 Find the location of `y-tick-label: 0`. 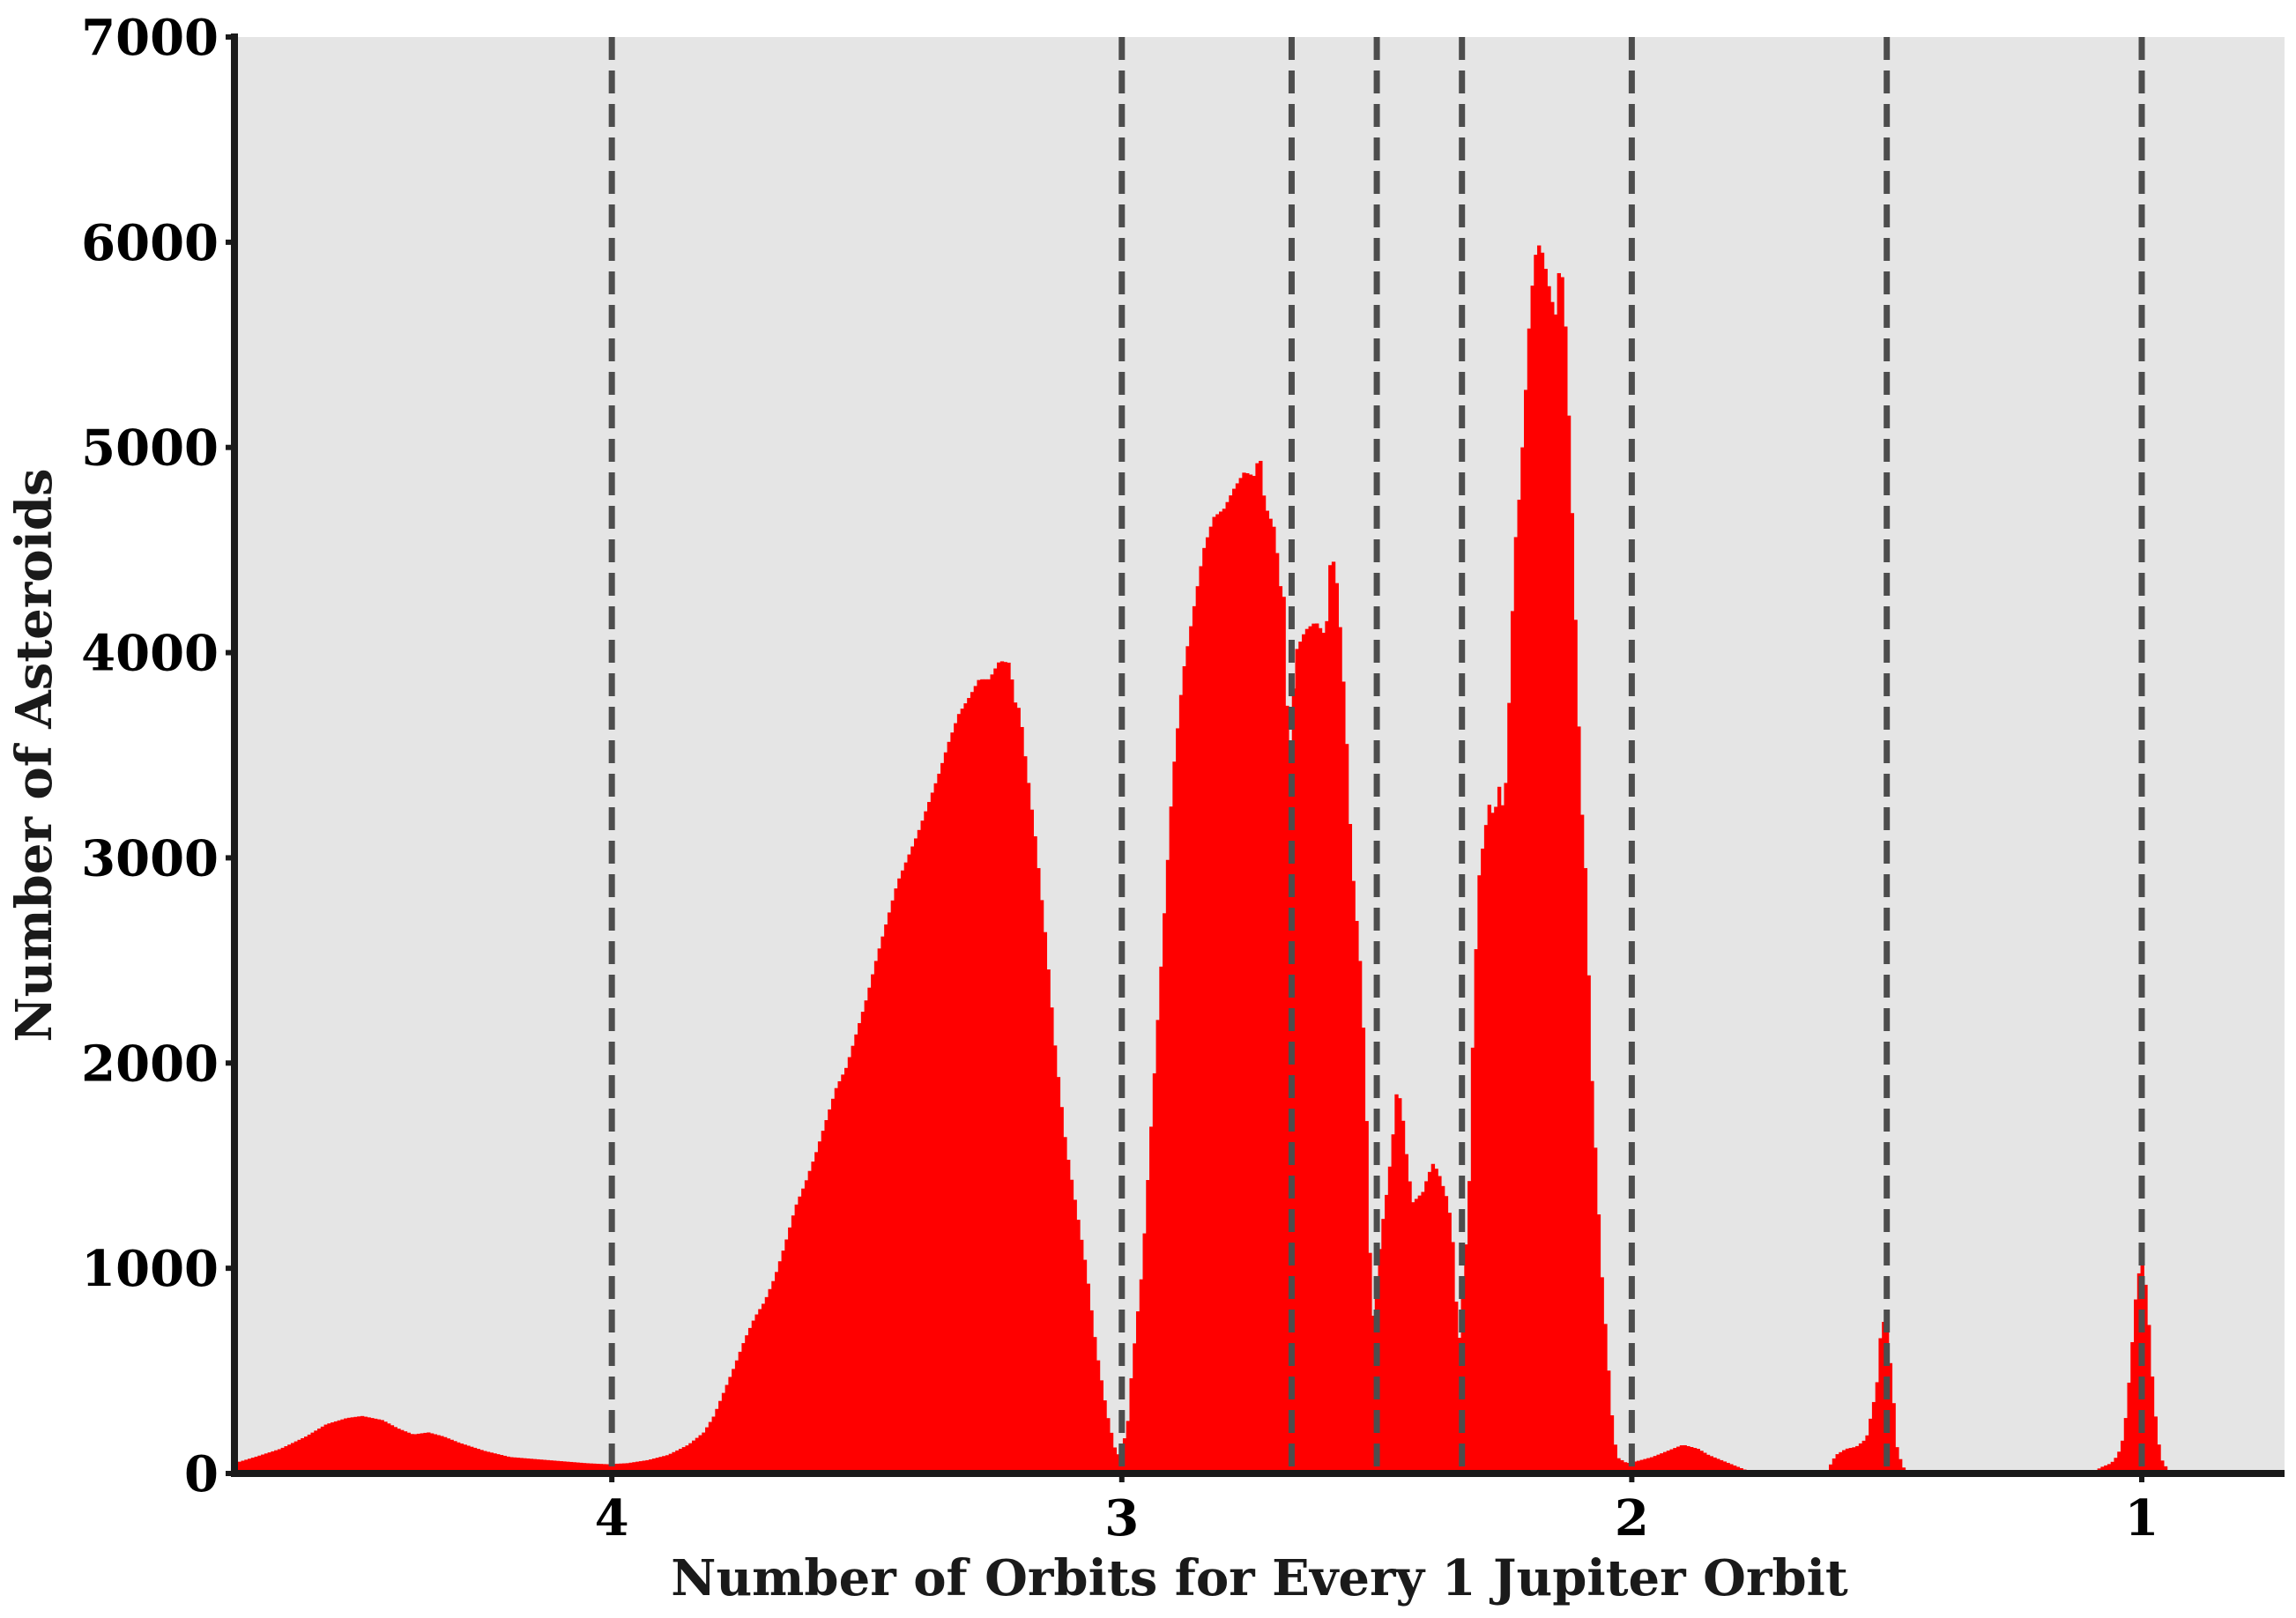

y-tick-label: 0 is located at coordinates (201, 1474).